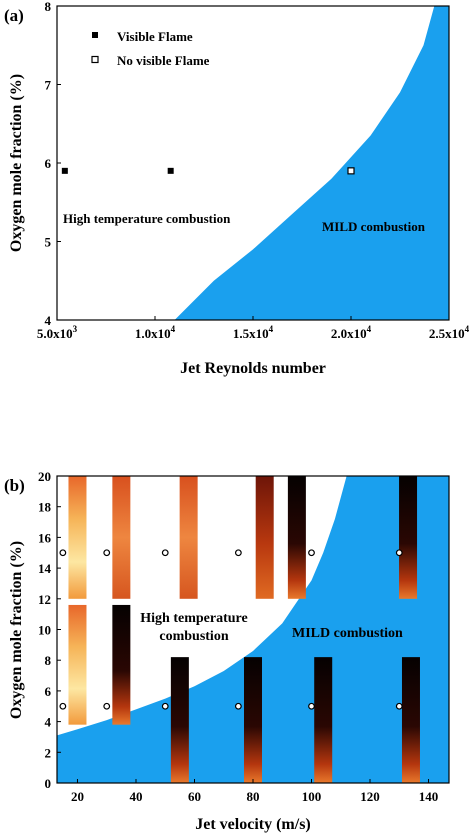 The image size is (474, 835). I want to click on y-tick-label-a: 8, so click(48, 7).